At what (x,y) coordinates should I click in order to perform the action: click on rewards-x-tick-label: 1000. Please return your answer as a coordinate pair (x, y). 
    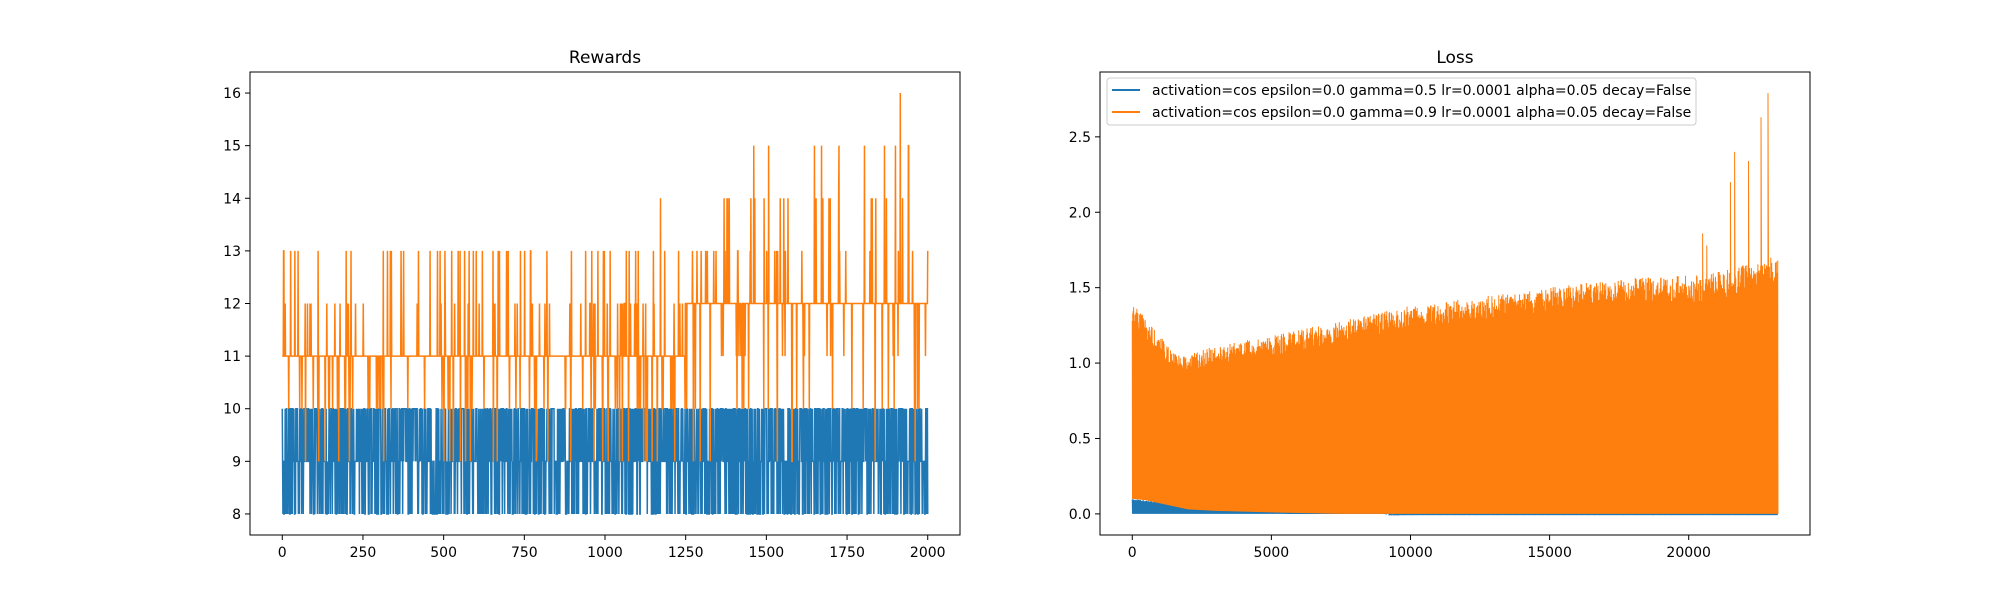
    Looking at the image, I should click on (605, 553).